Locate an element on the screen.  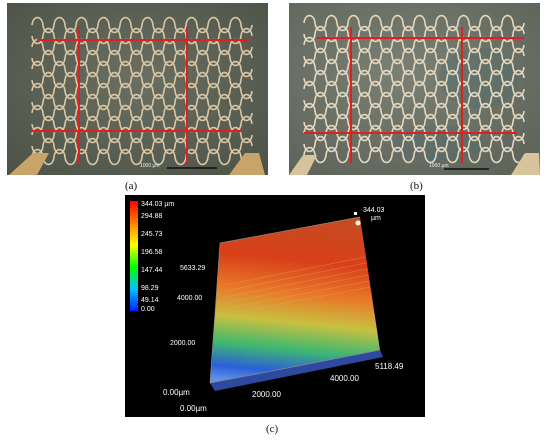
peak-point is located at coordinates (358, 223).